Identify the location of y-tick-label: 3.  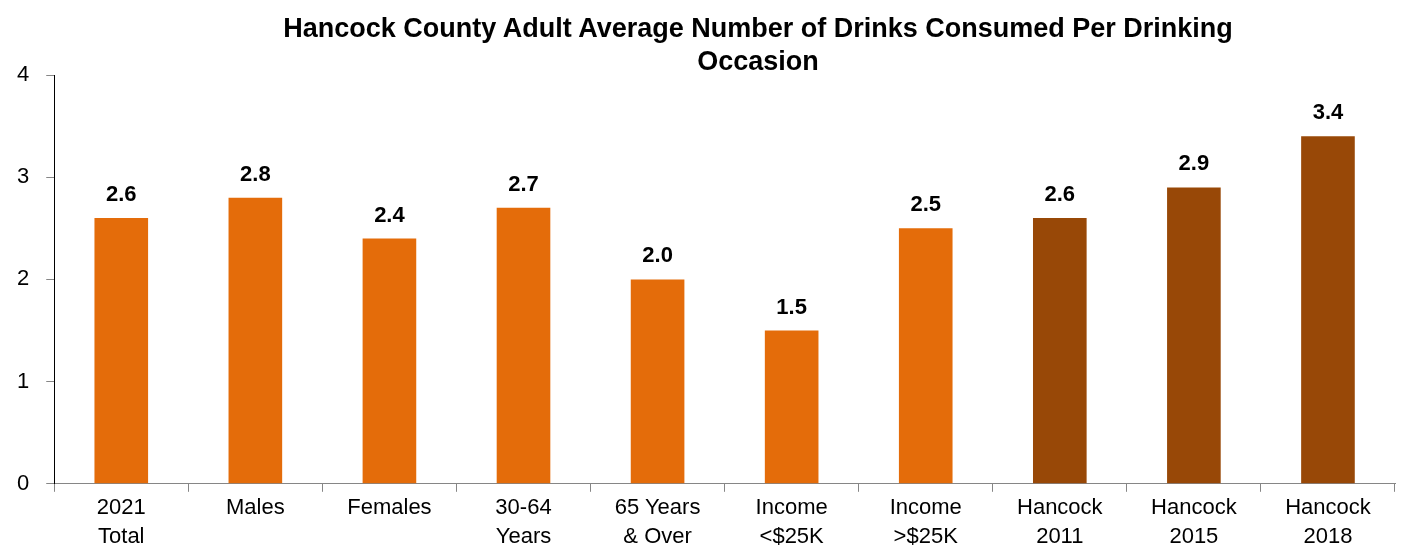
(23, 176).